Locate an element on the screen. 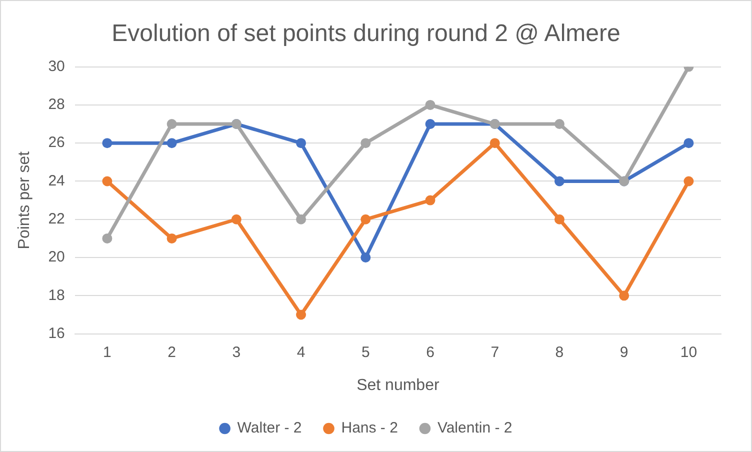 This screenshot has width=752, height=452. x-tick-label: 1 is located at coordinates (107, 352).